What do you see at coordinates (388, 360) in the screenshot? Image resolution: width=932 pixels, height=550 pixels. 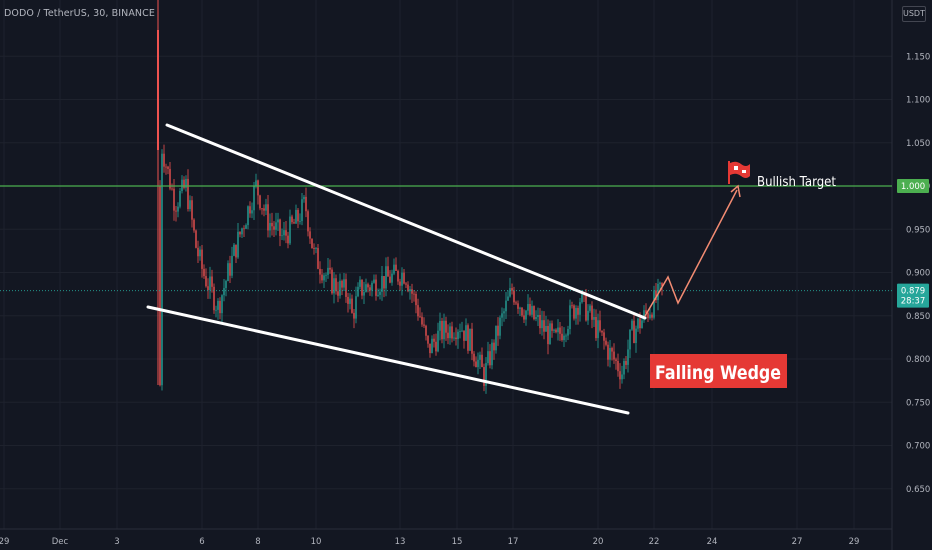 I see `wedge-lower-line` at bounding box center [388, 360].